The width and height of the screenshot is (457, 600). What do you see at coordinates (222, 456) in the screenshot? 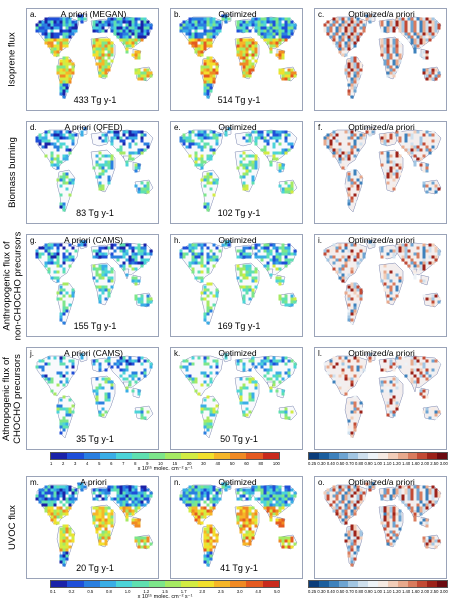
I see `colorbar-swatch` at bounding box center [222, 456].